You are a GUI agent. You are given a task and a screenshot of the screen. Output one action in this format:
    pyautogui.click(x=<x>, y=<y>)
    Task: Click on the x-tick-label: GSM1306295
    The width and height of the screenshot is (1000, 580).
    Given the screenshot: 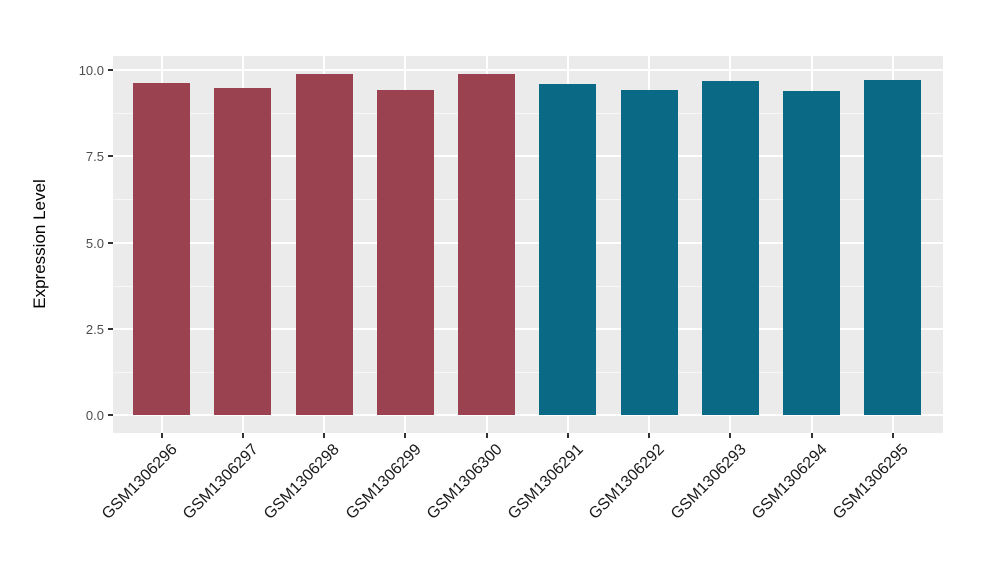 What is the action you would take?
    pyautogui.click(x=870, y=482)
    